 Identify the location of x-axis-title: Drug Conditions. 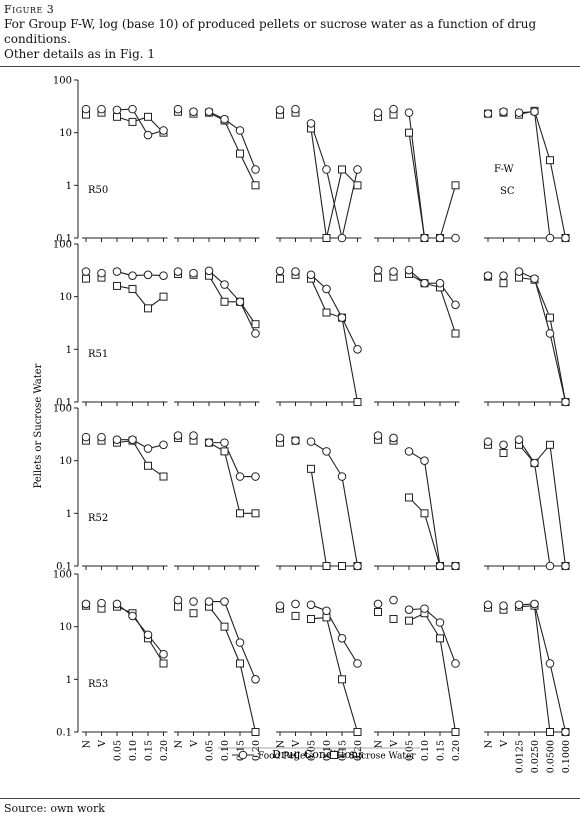
(318, 754).